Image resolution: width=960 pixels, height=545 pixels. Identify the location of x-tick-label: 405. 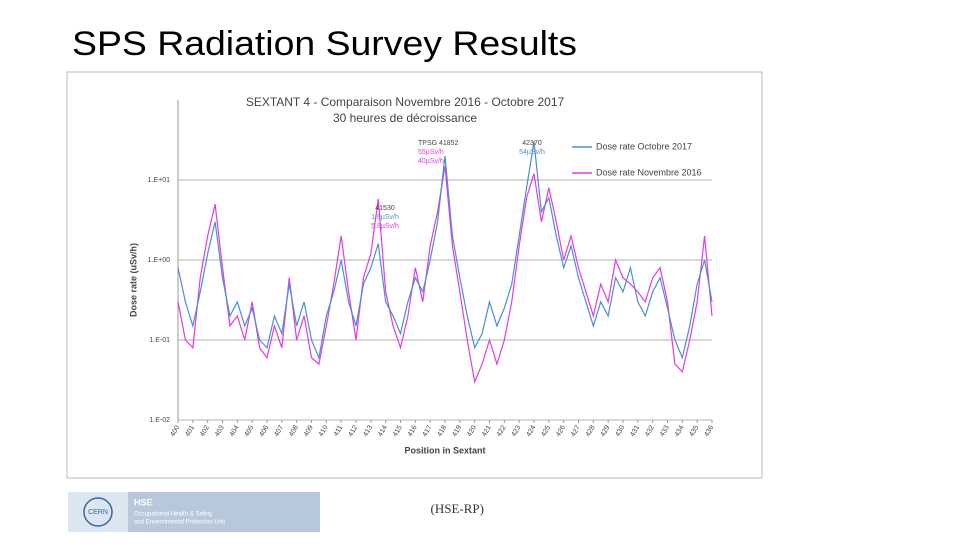
(250, 431).